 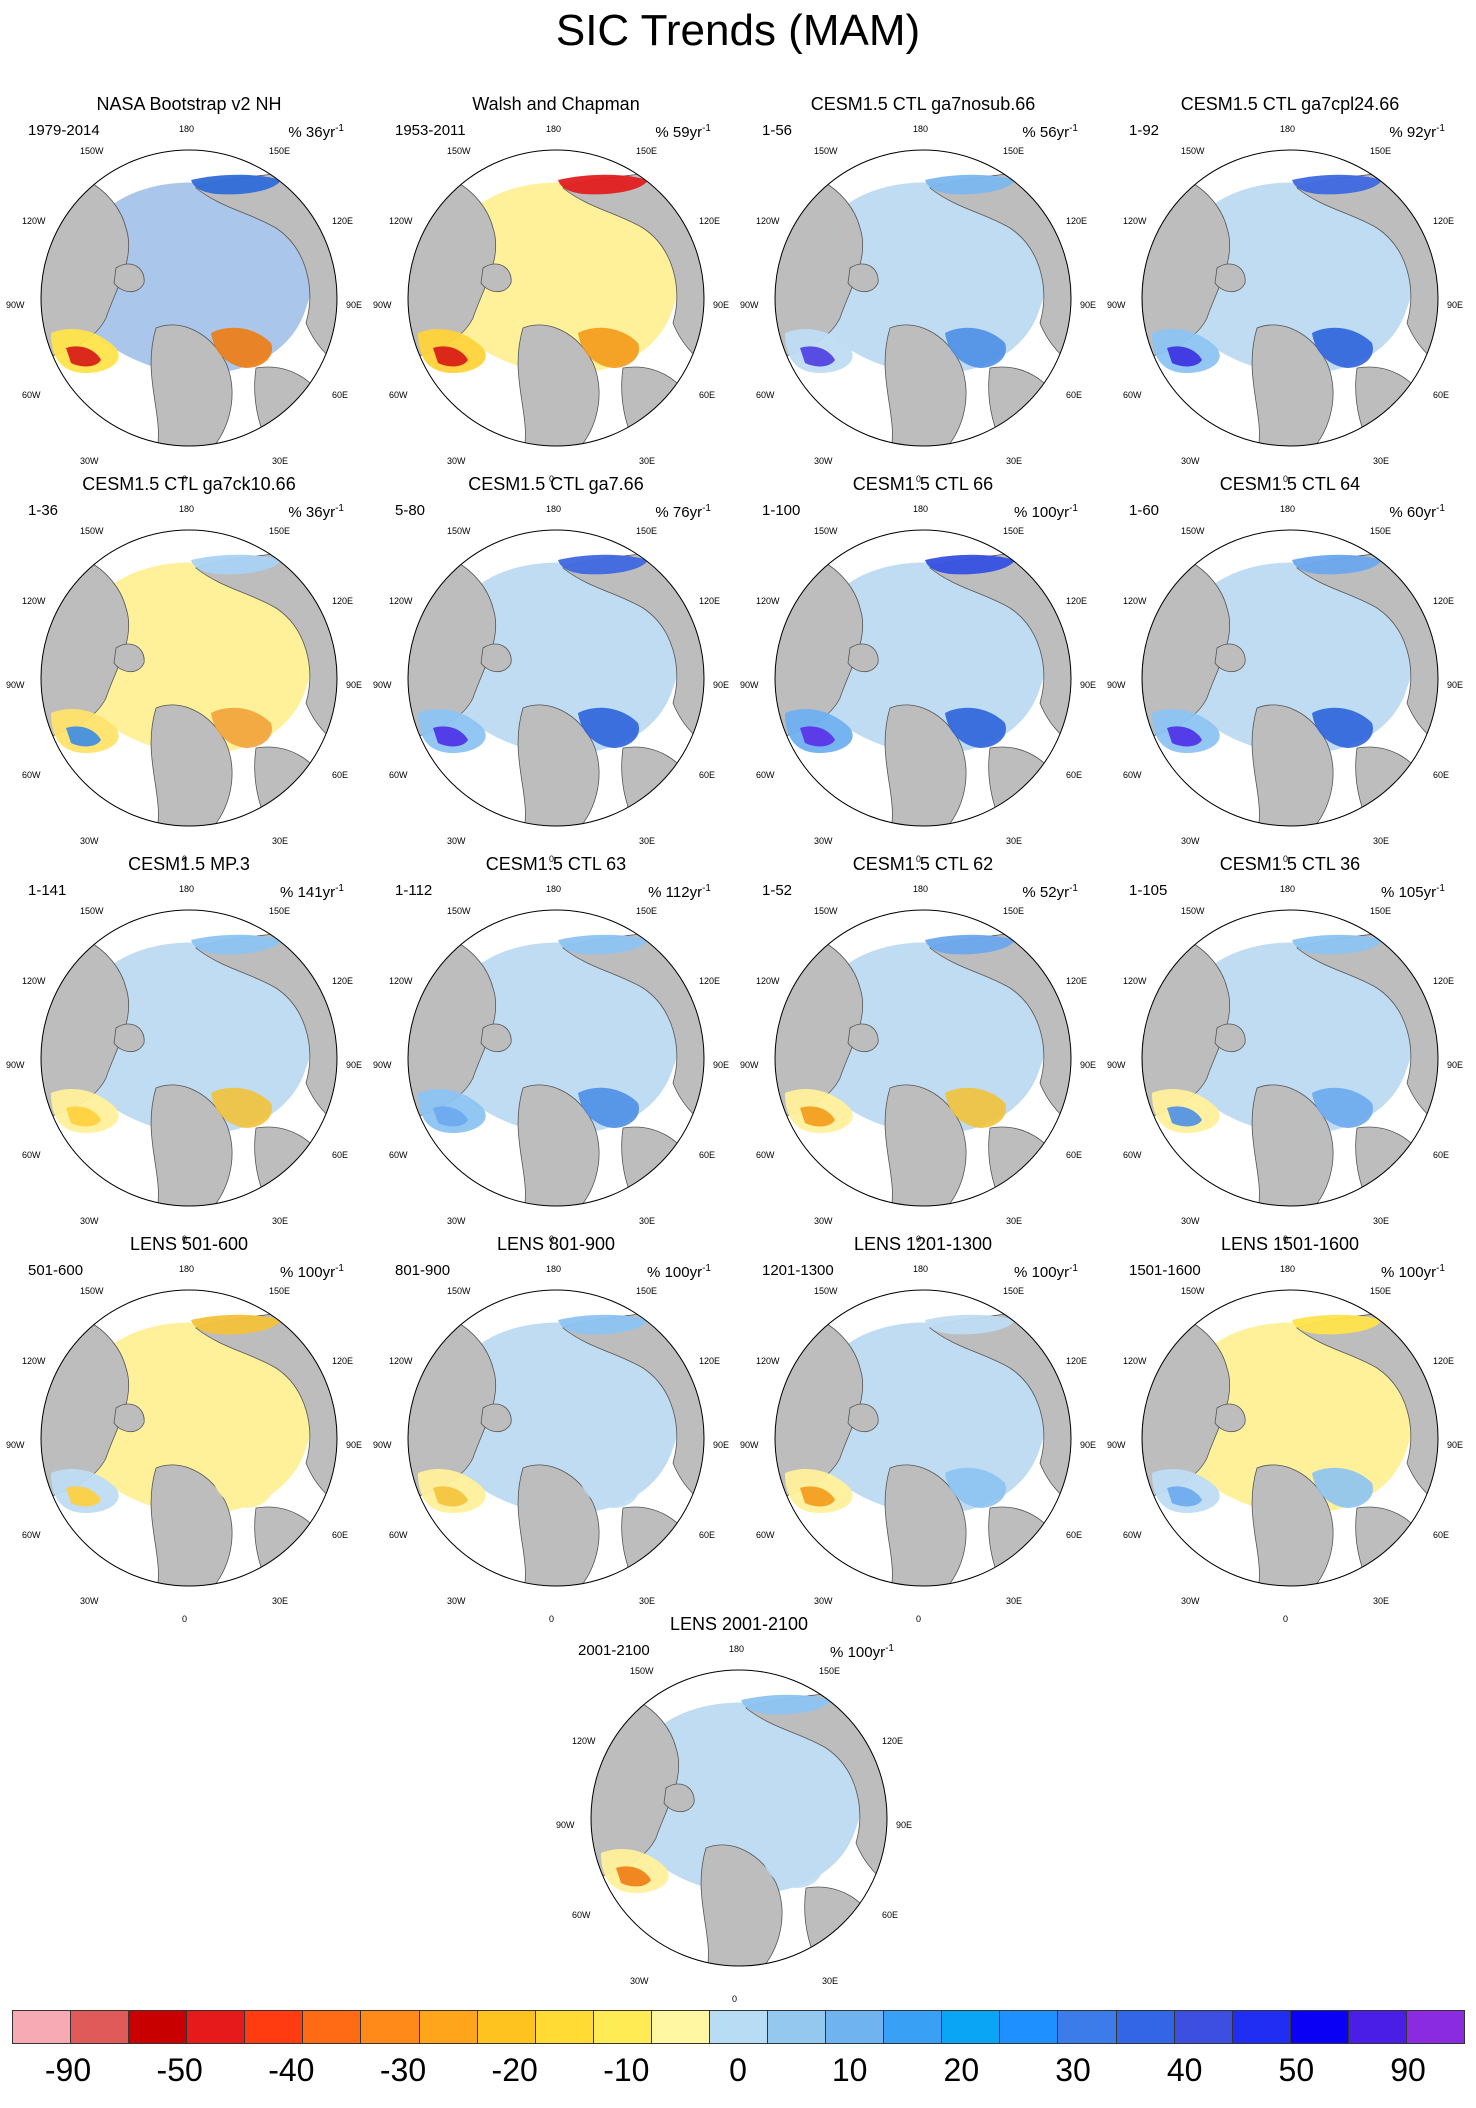 What do you see at coordinates (1417, 131) in the screenshot?
I see `panel-scale: % 92yr-1` at bounding box center [1417, 131].